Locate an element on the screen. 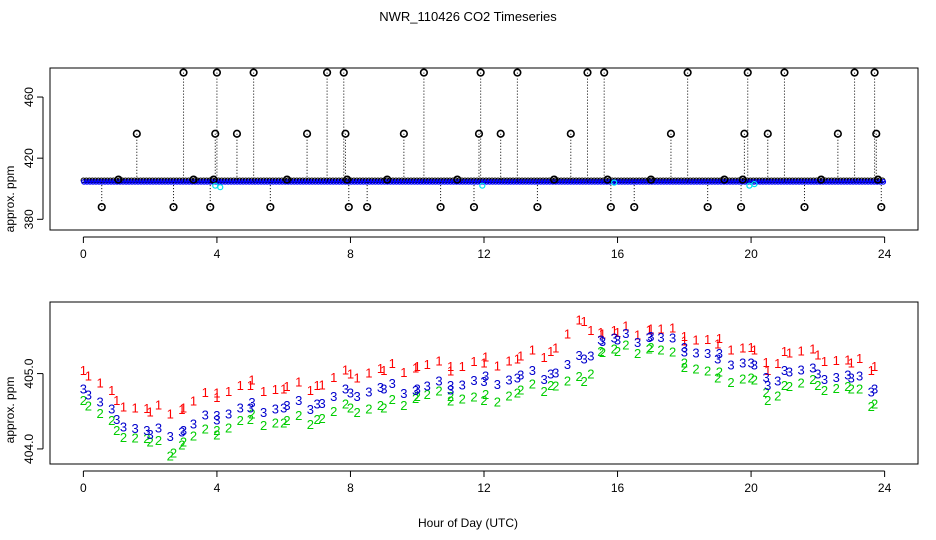 Image resolution: width=936 pixels, height=540 pixels. x-tick-label: 12 is located at coordinates (484, 488).